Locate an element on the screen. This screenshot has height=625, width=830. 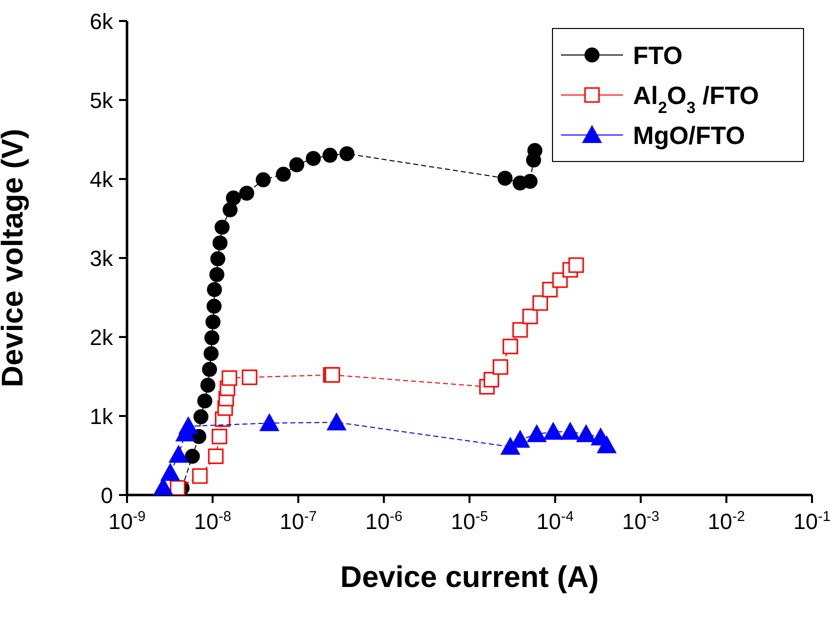
x-tick-label: 10$^{-2}$ is located at coordinates (727, 521).